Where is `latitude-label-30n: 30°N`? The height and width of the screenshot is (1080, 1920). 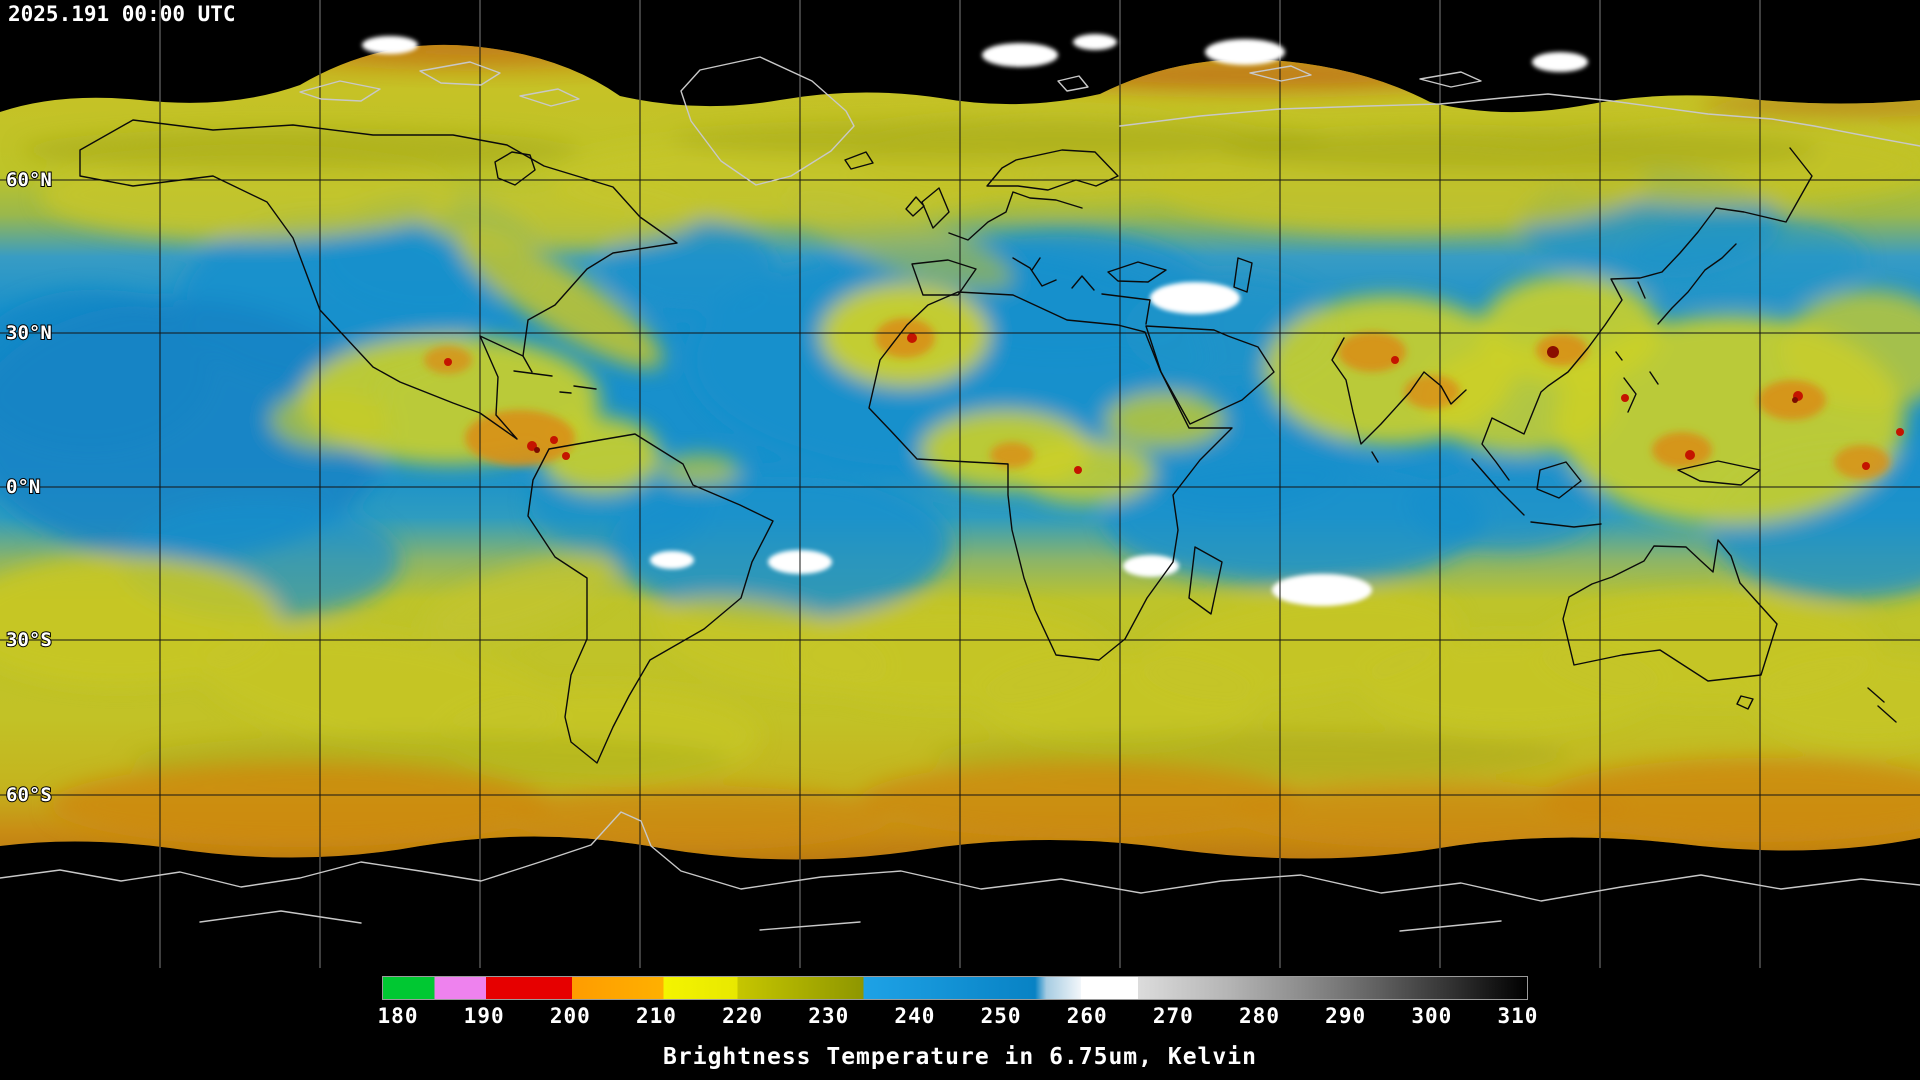 latitude-label-30n: 30°N is located at coordinates (29, 333).